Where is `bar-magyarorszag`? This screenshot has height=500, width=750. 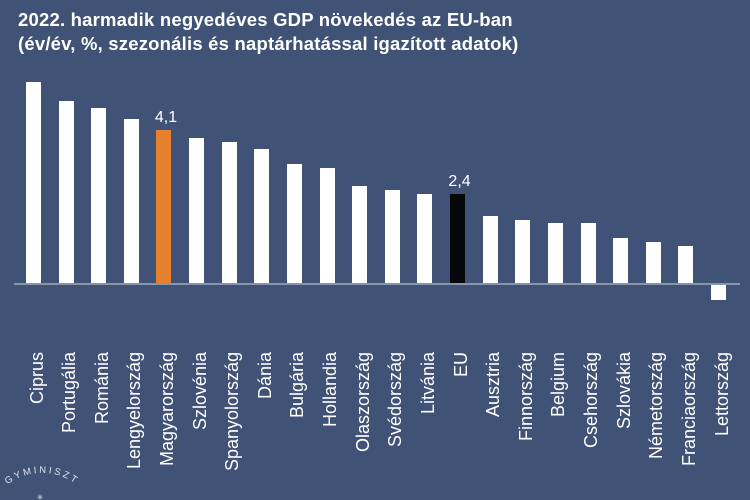
bar-magyarorszag is located at coordinates (164, 206).